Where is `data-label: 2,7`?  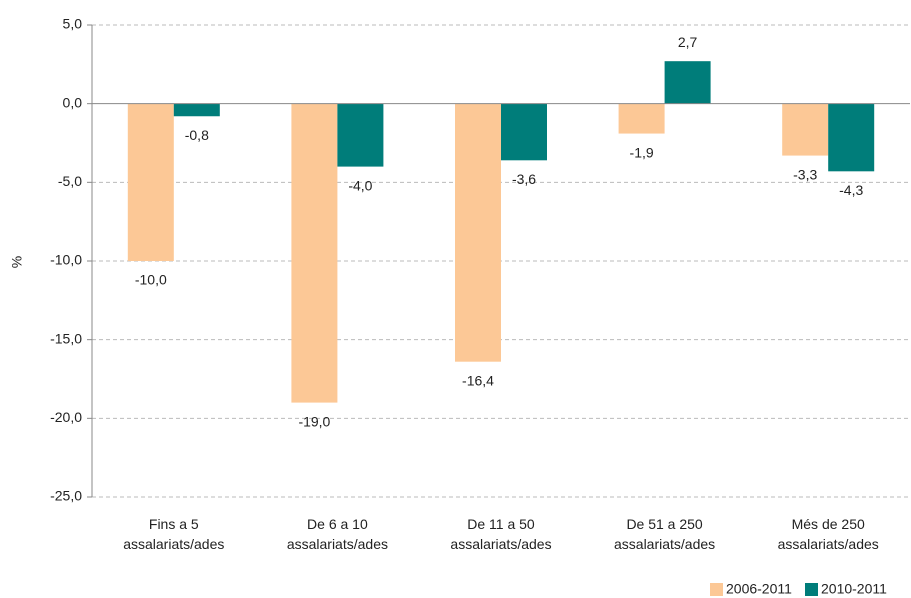 data-label: 2,7 is located at coordinates (688, 42).